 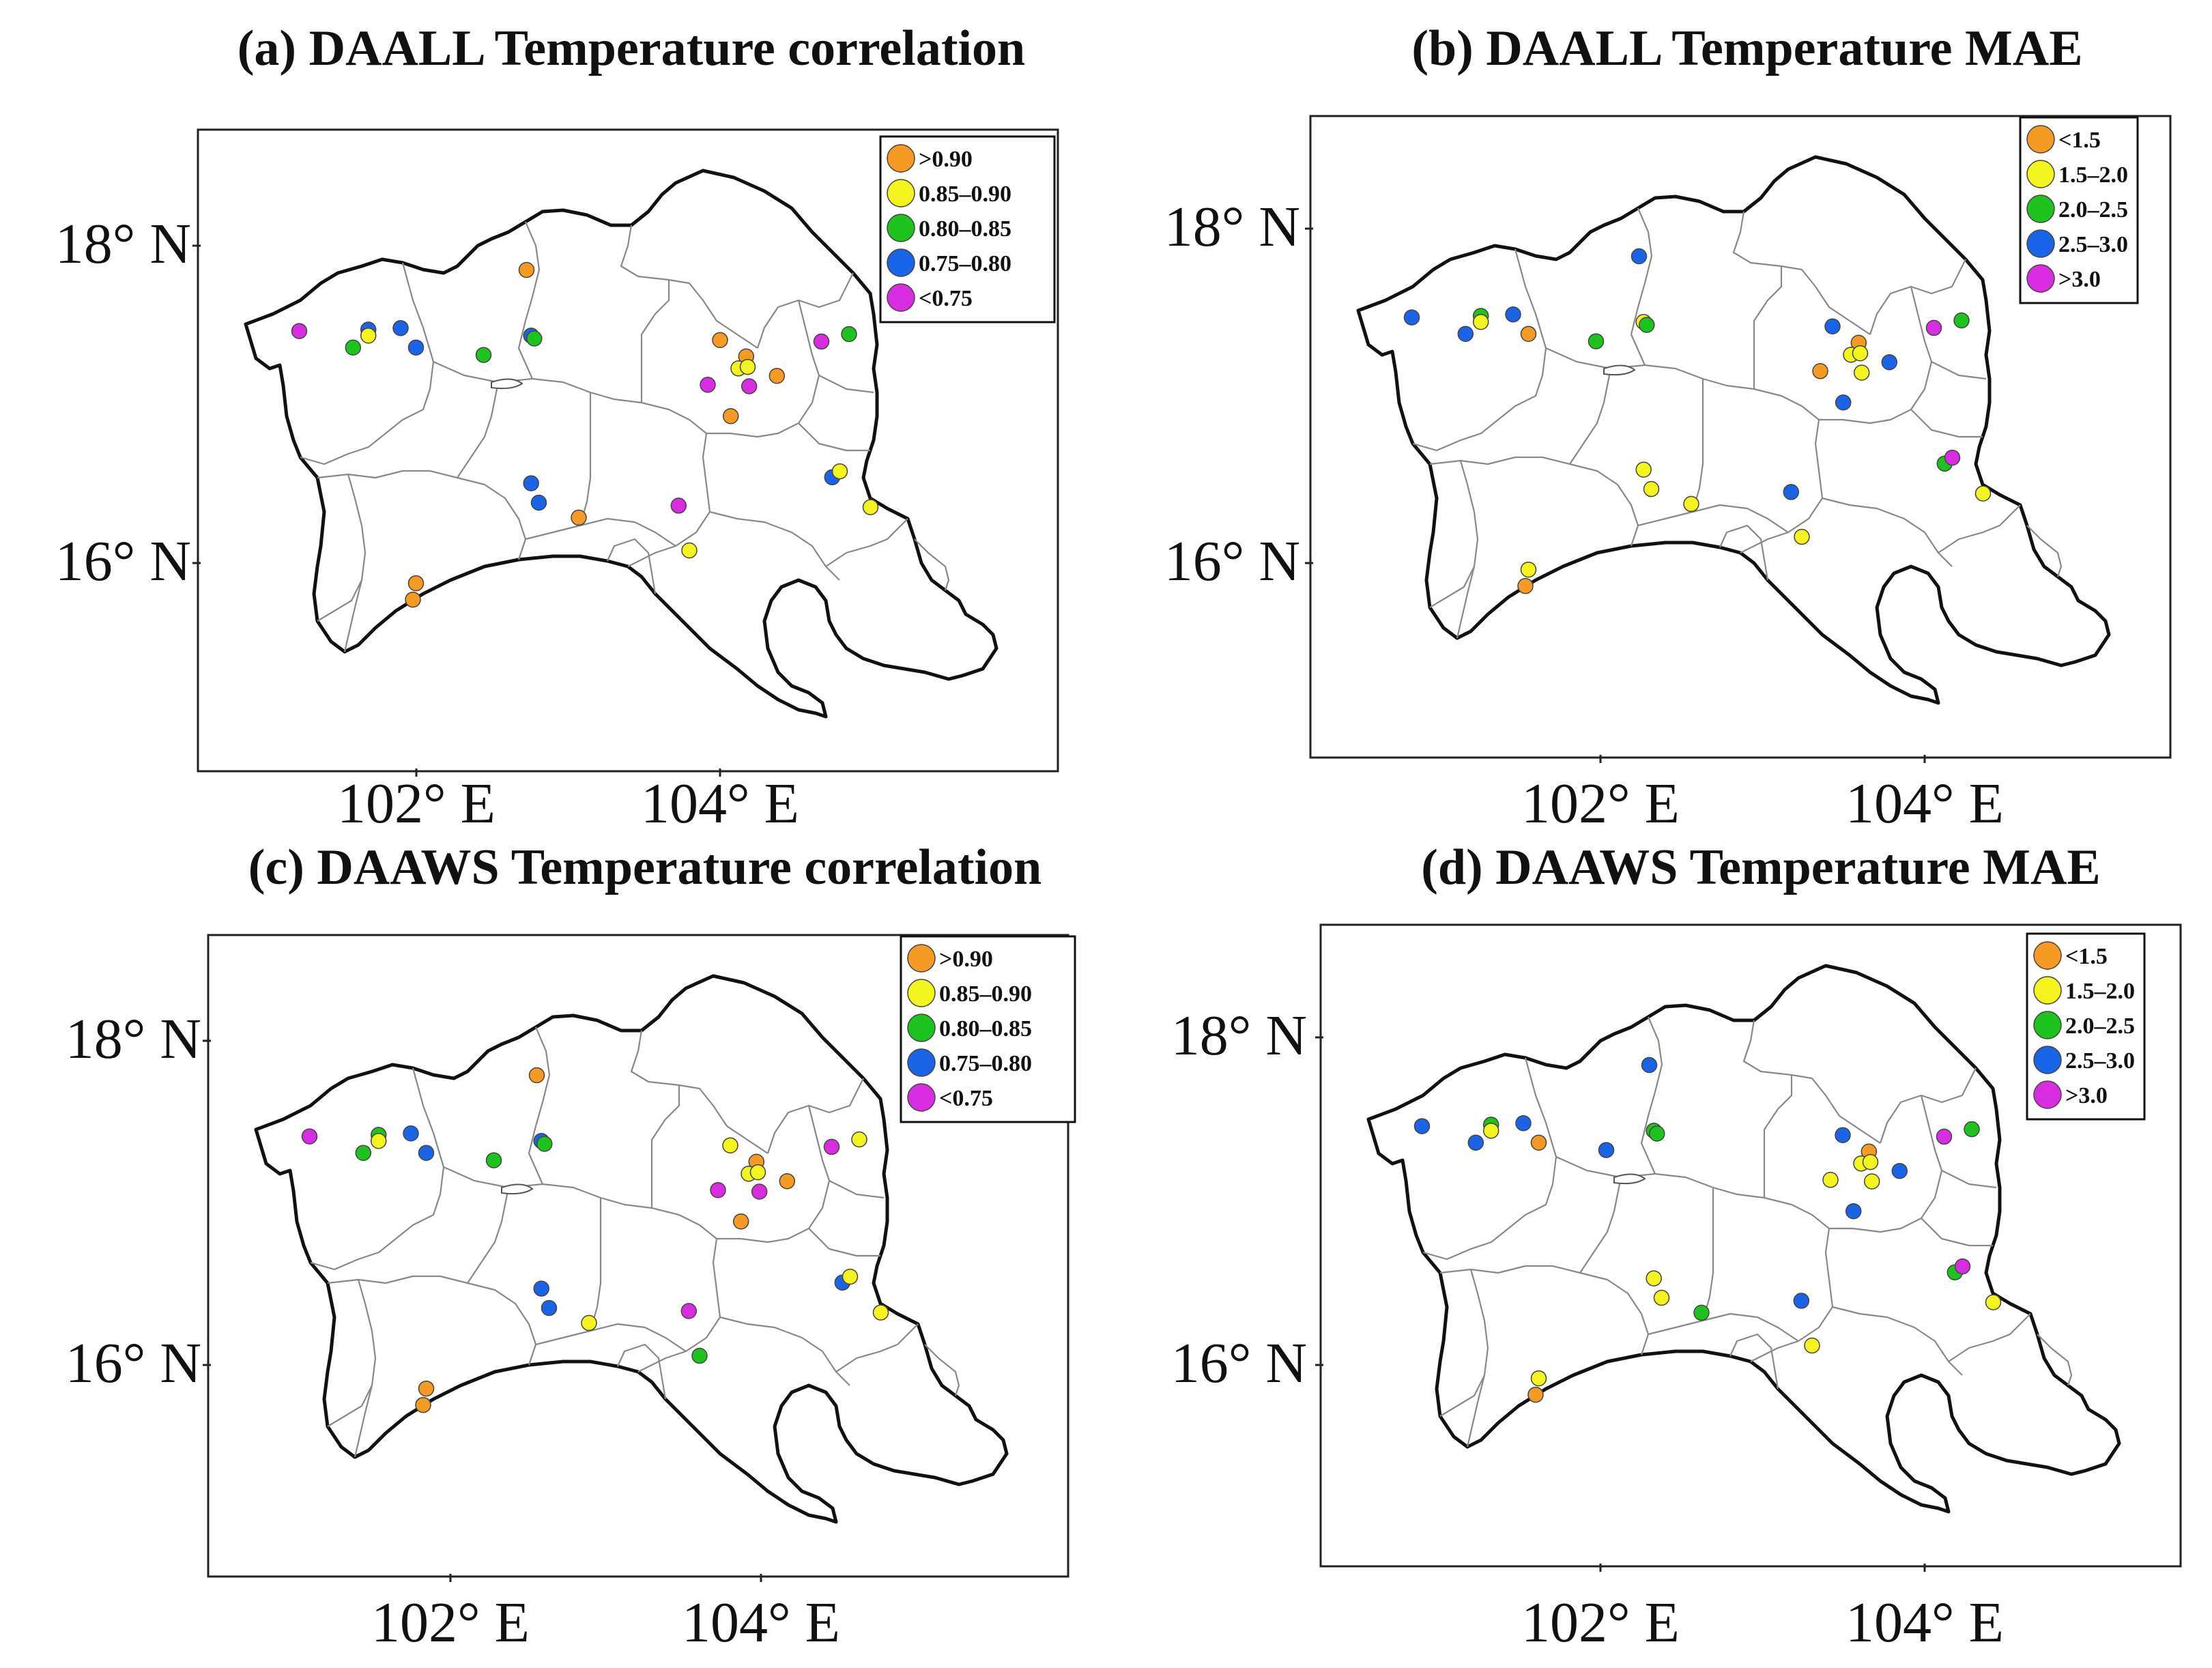 What do you see at coordinates (645, 867) in the screenshot?
I see `panel-title: (c) DAAWS Temperature correlation` at bounding box center [645, 867].